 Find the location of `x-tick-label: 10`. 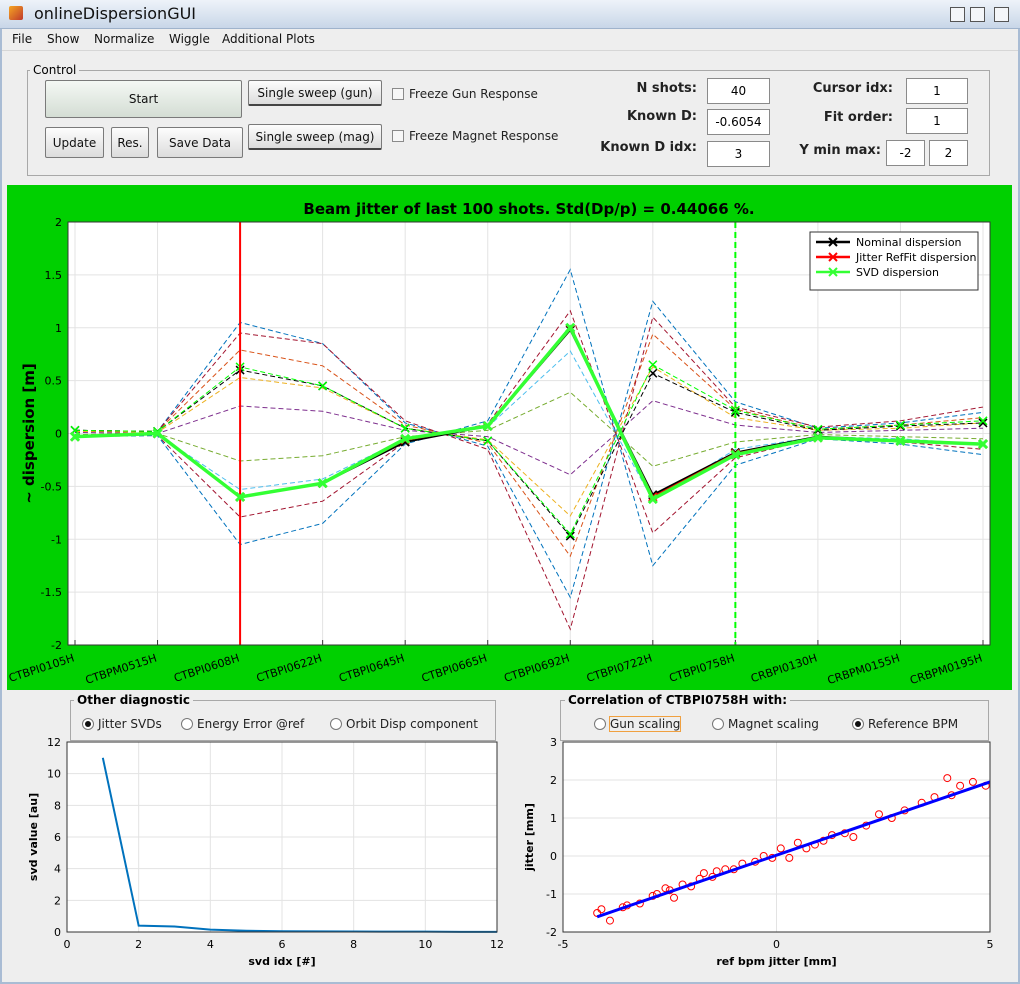

x-tick-label: 10 is located at coordinates (425, 944).